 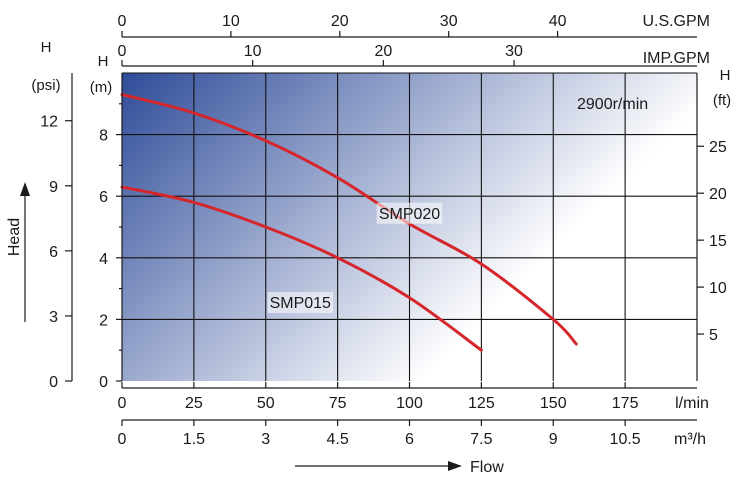 What do you see at coordinates (122, 21) in the screenshot?
I see `x-usgpm-tick-label: 0` at bounding box center [122, 21].